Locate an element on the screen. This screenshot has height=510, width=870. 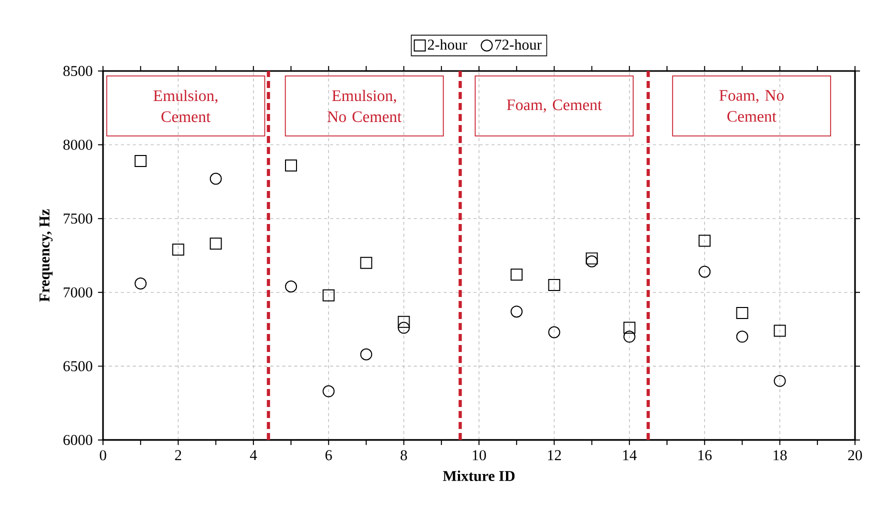
x-tick-label: 6 is located at coordinates (329, 455).